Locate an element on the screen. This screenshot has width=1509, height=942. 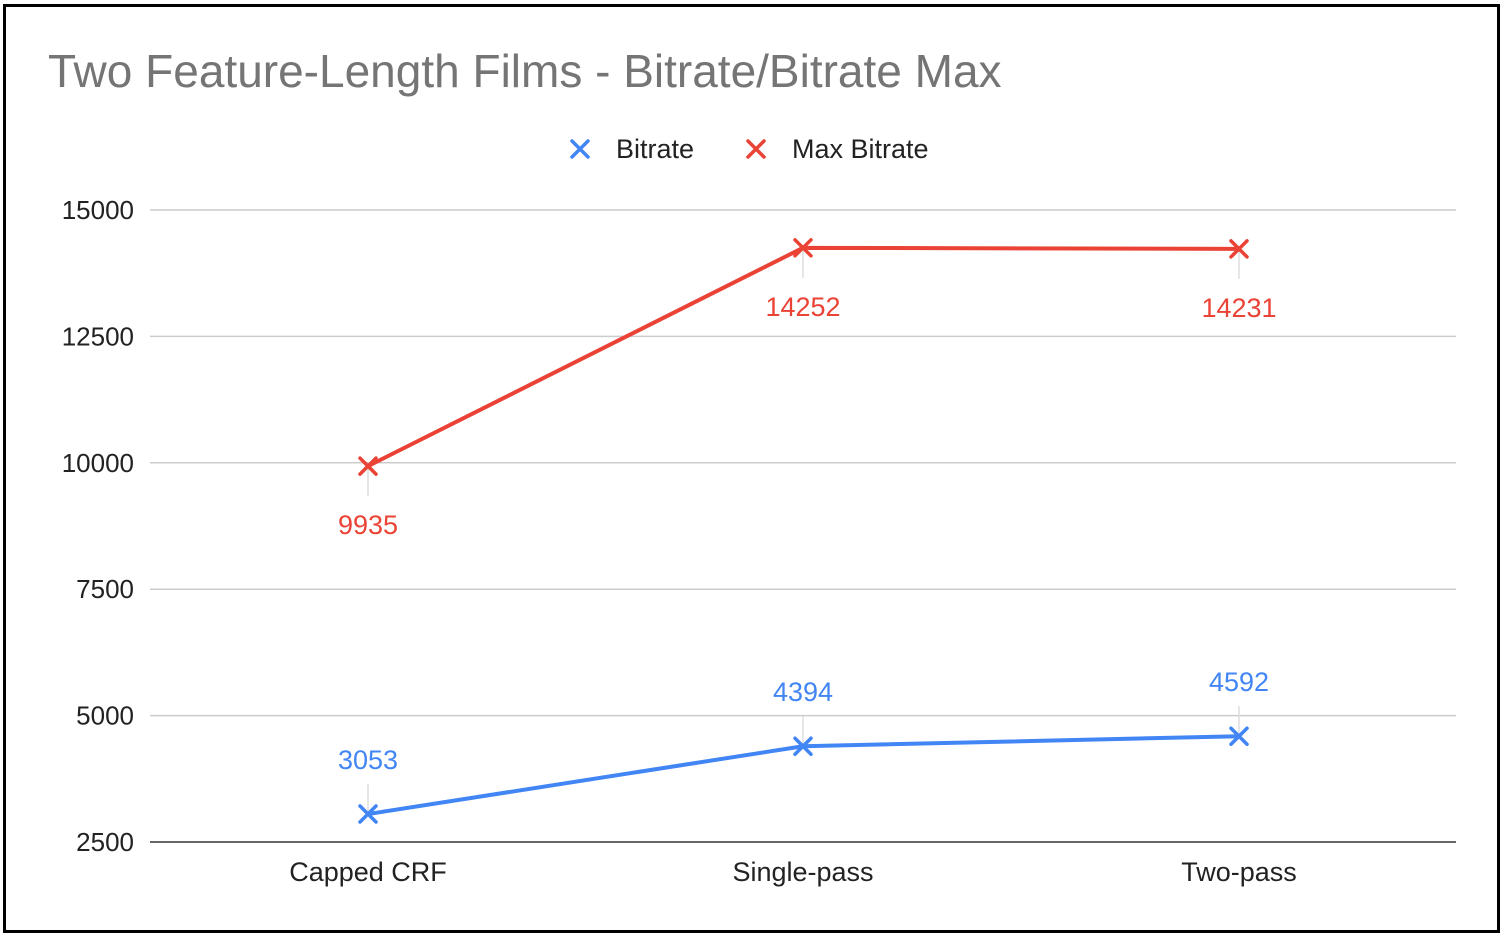
legend-label-max-bitrate: Max Bitrate is located at coordinates (860, 149).